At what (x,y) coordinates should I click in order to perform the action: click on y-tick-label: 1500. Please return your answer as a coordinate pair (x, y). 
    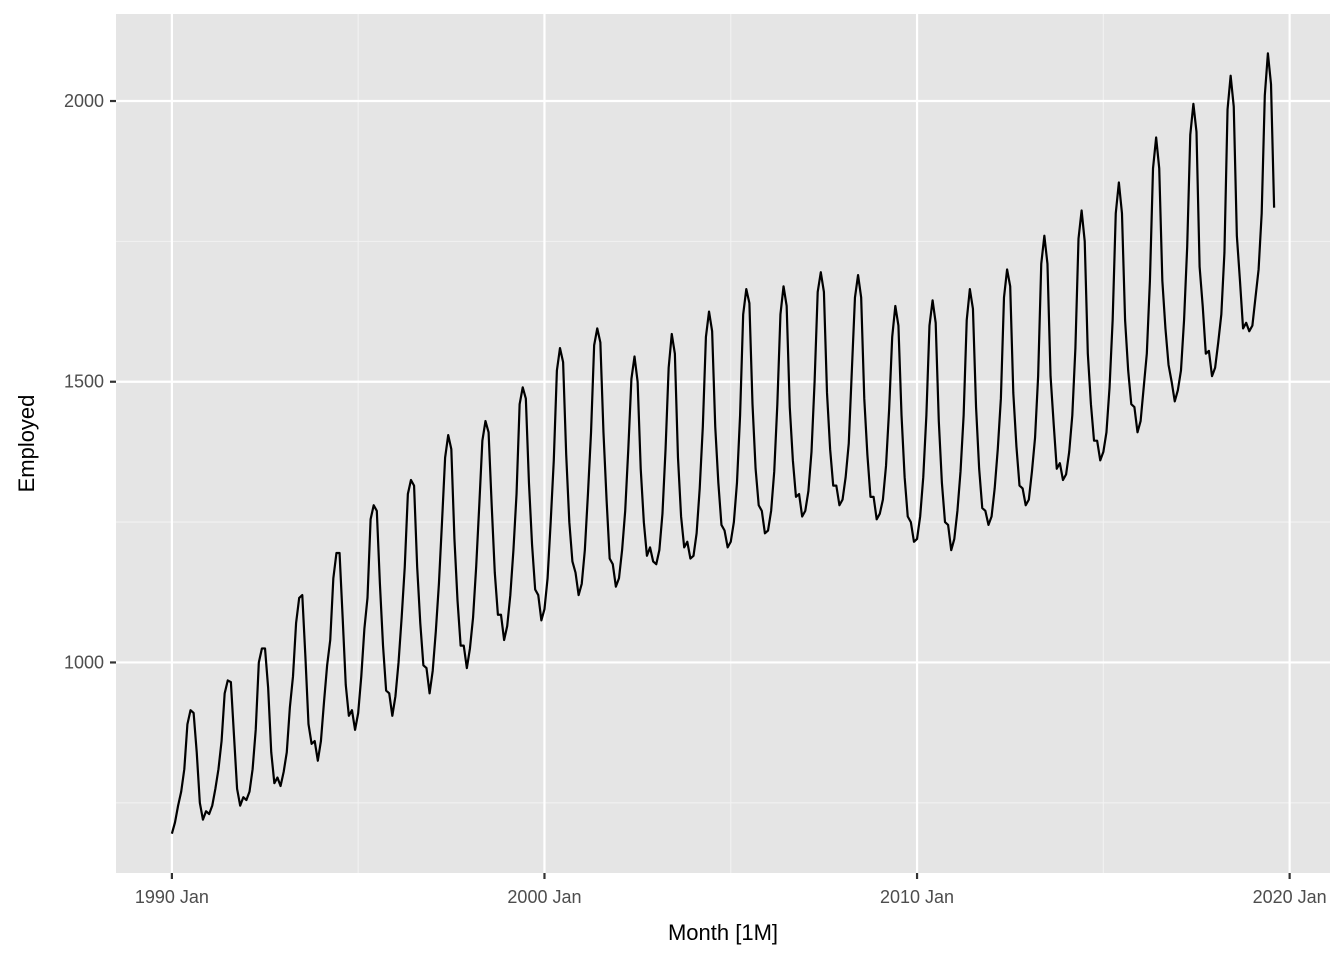
    Looking at the image, I should click on (84, 382).